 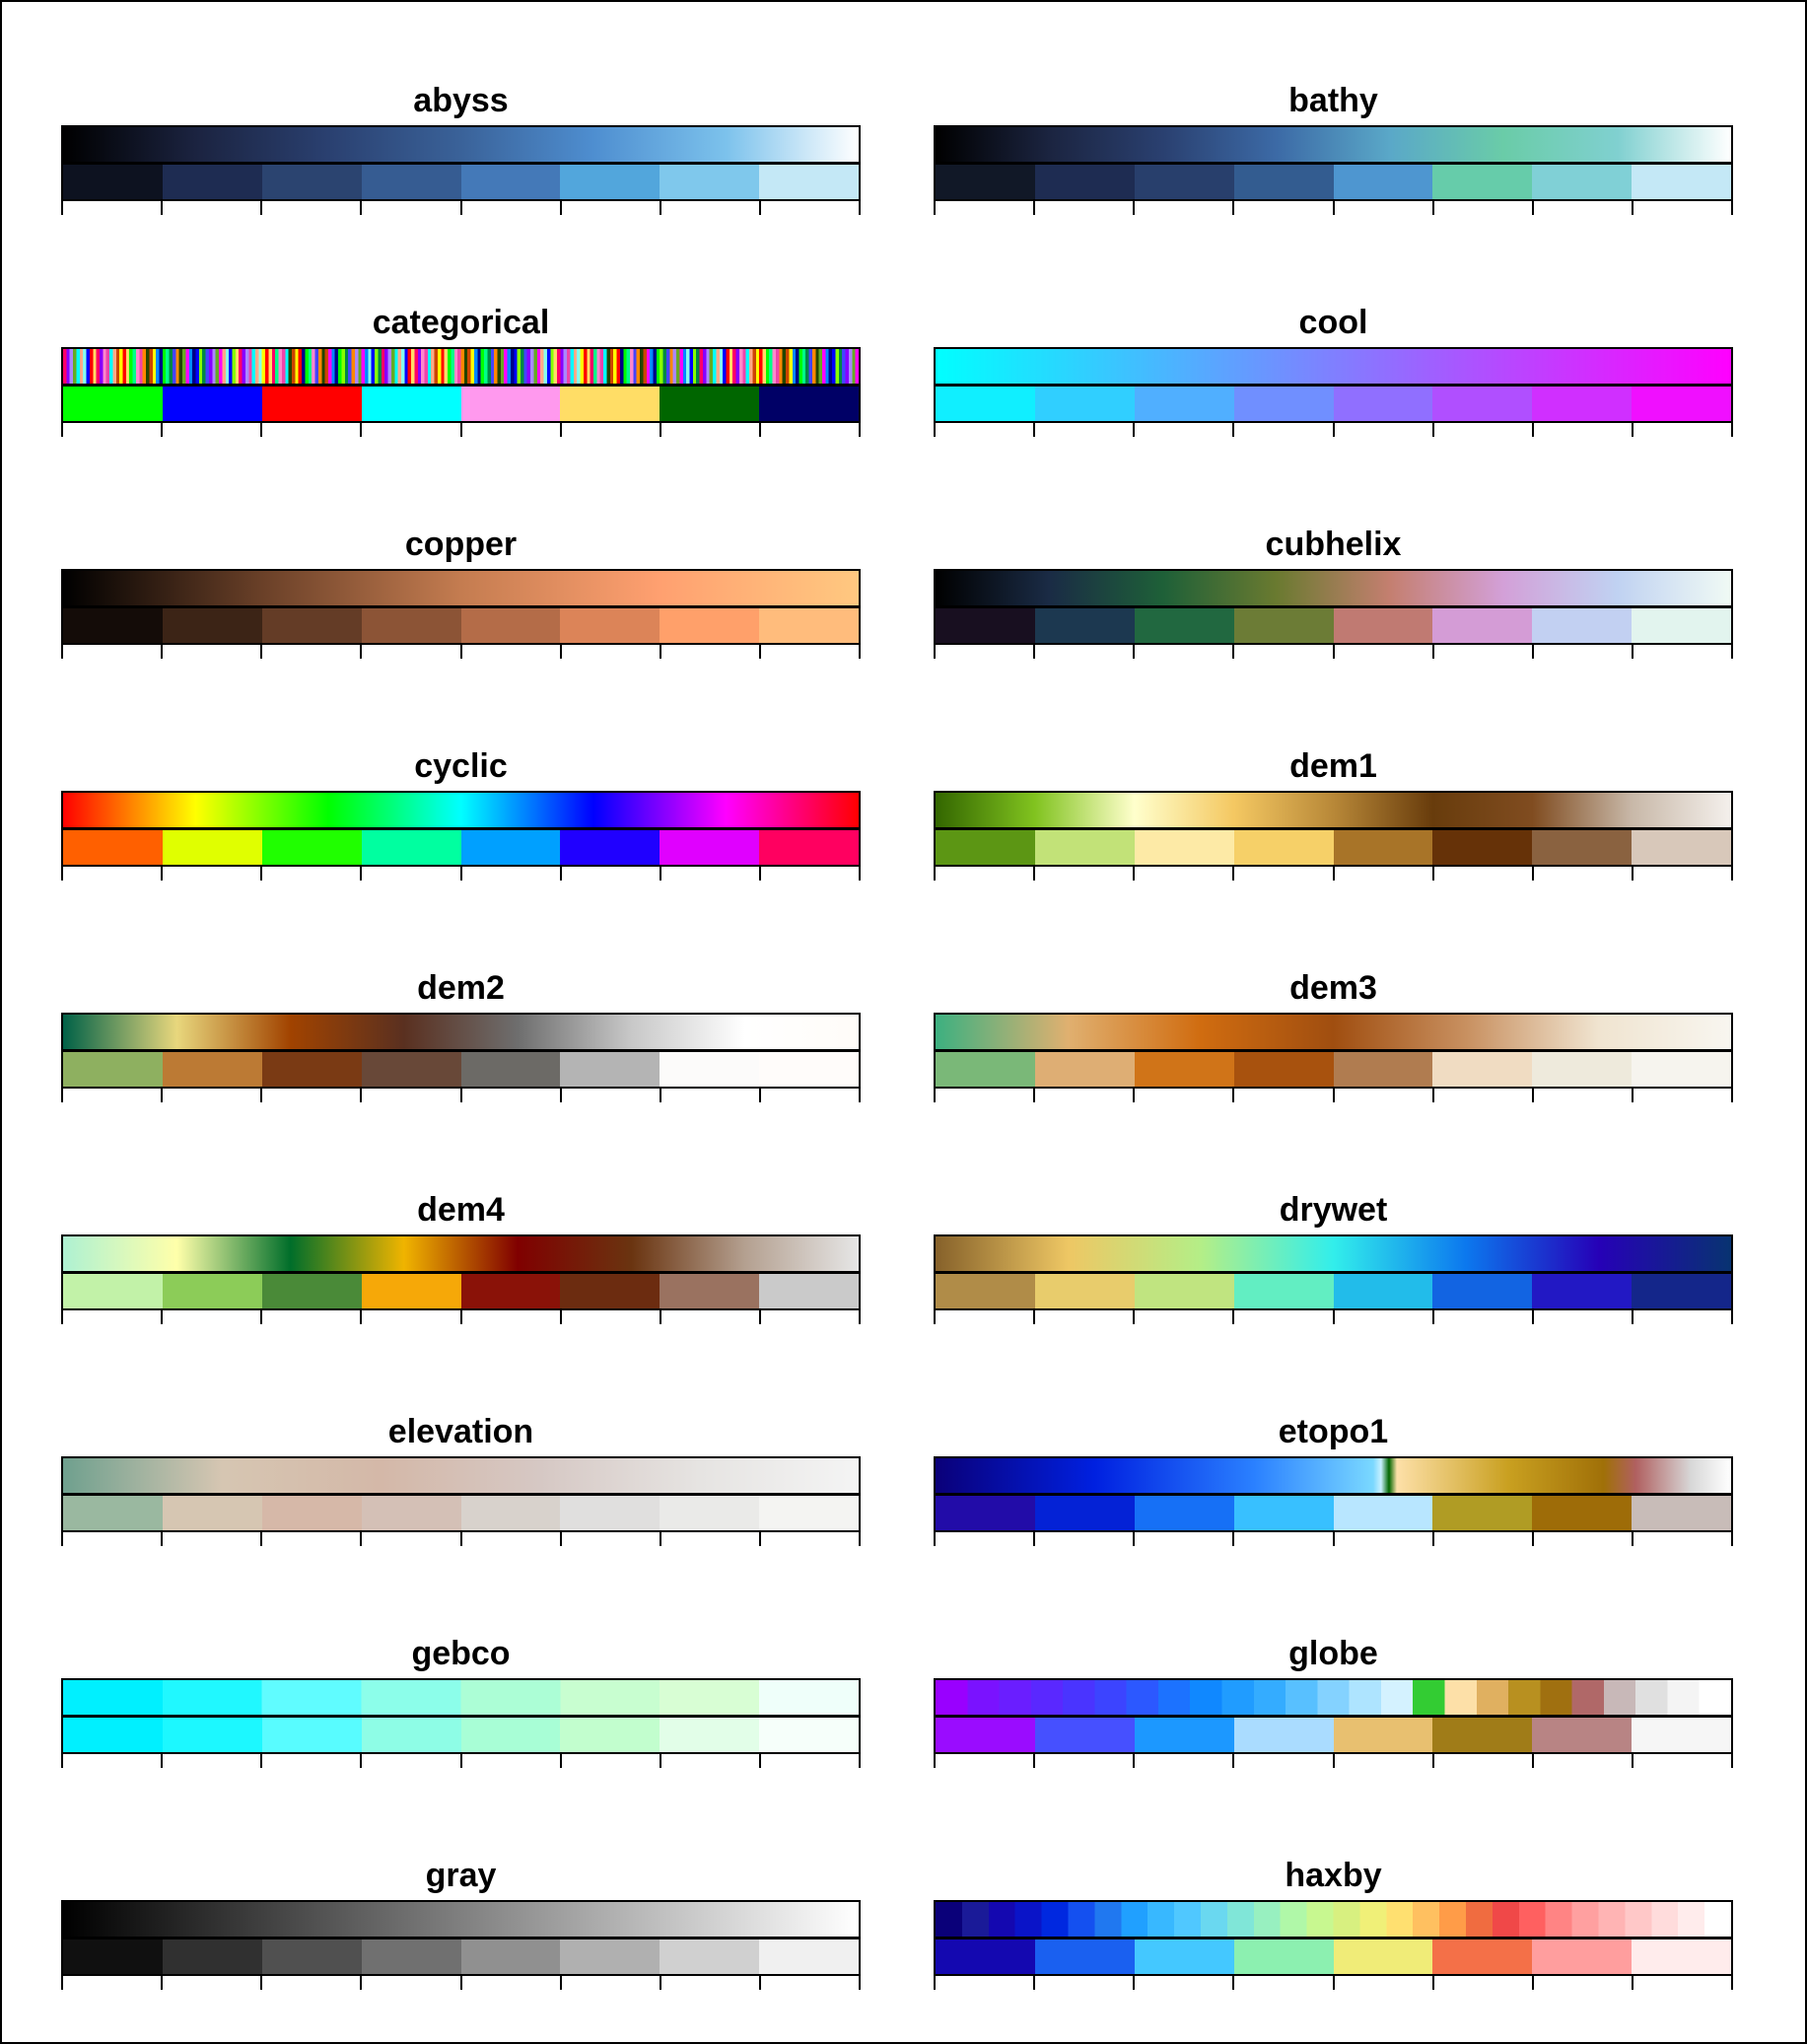 I want to click on colorbar-title: gebco, so click(x=461, y=1654).